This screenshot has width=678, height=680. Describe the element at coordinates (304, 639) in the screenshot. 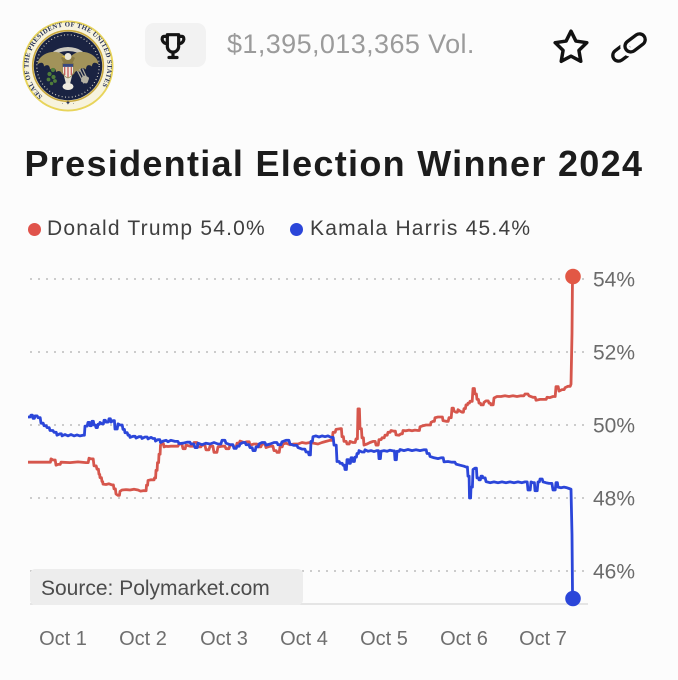

I see `svg-text: Oct 4` at that location.